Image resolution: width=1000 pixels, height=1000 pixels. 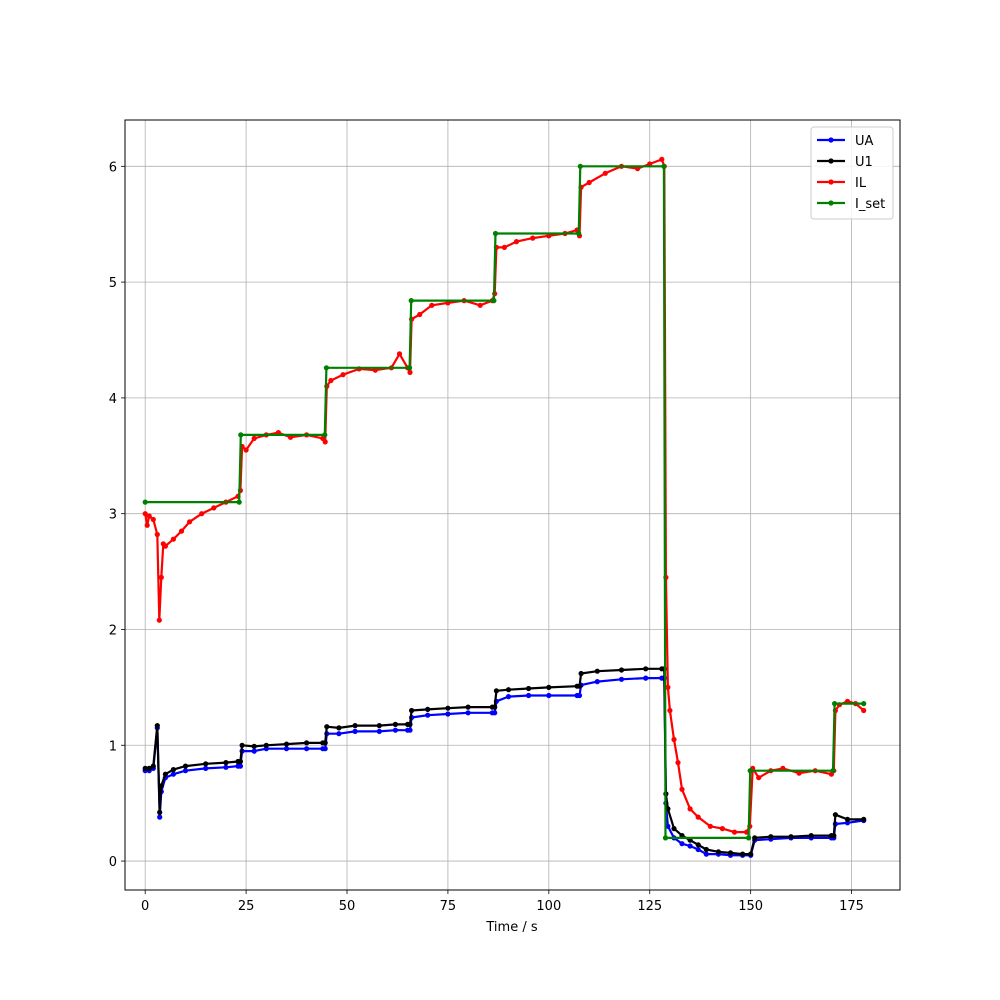 I want to click on x-tick-label: 150, so click(x=750, y=906).